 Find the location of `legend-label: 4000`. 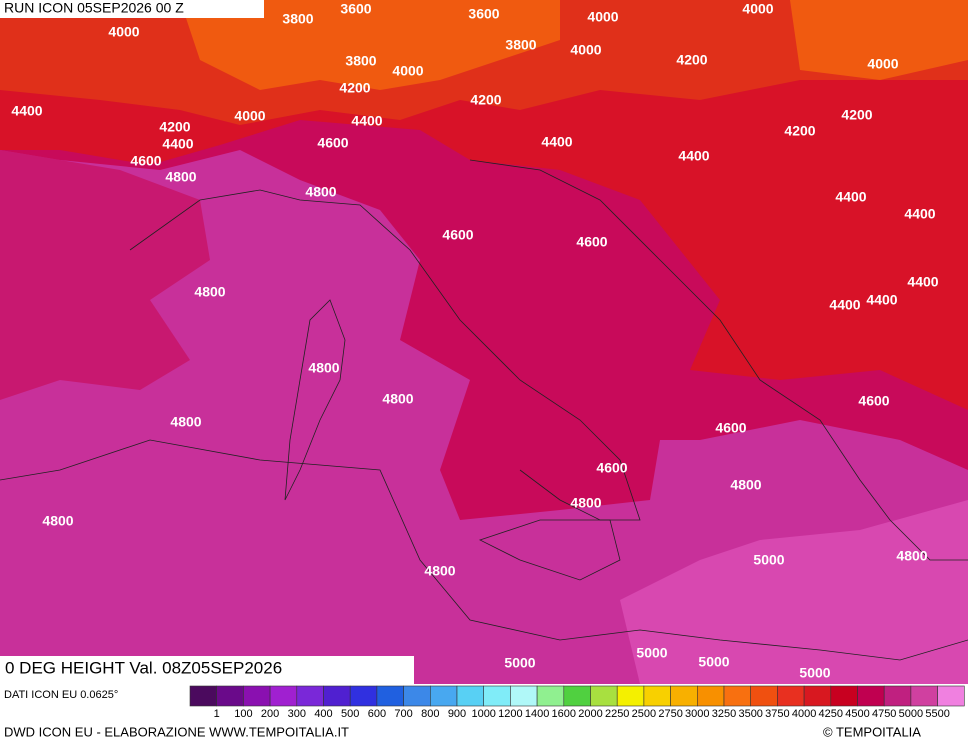

legend-label: 4000 is located at coordinates (804, 714).